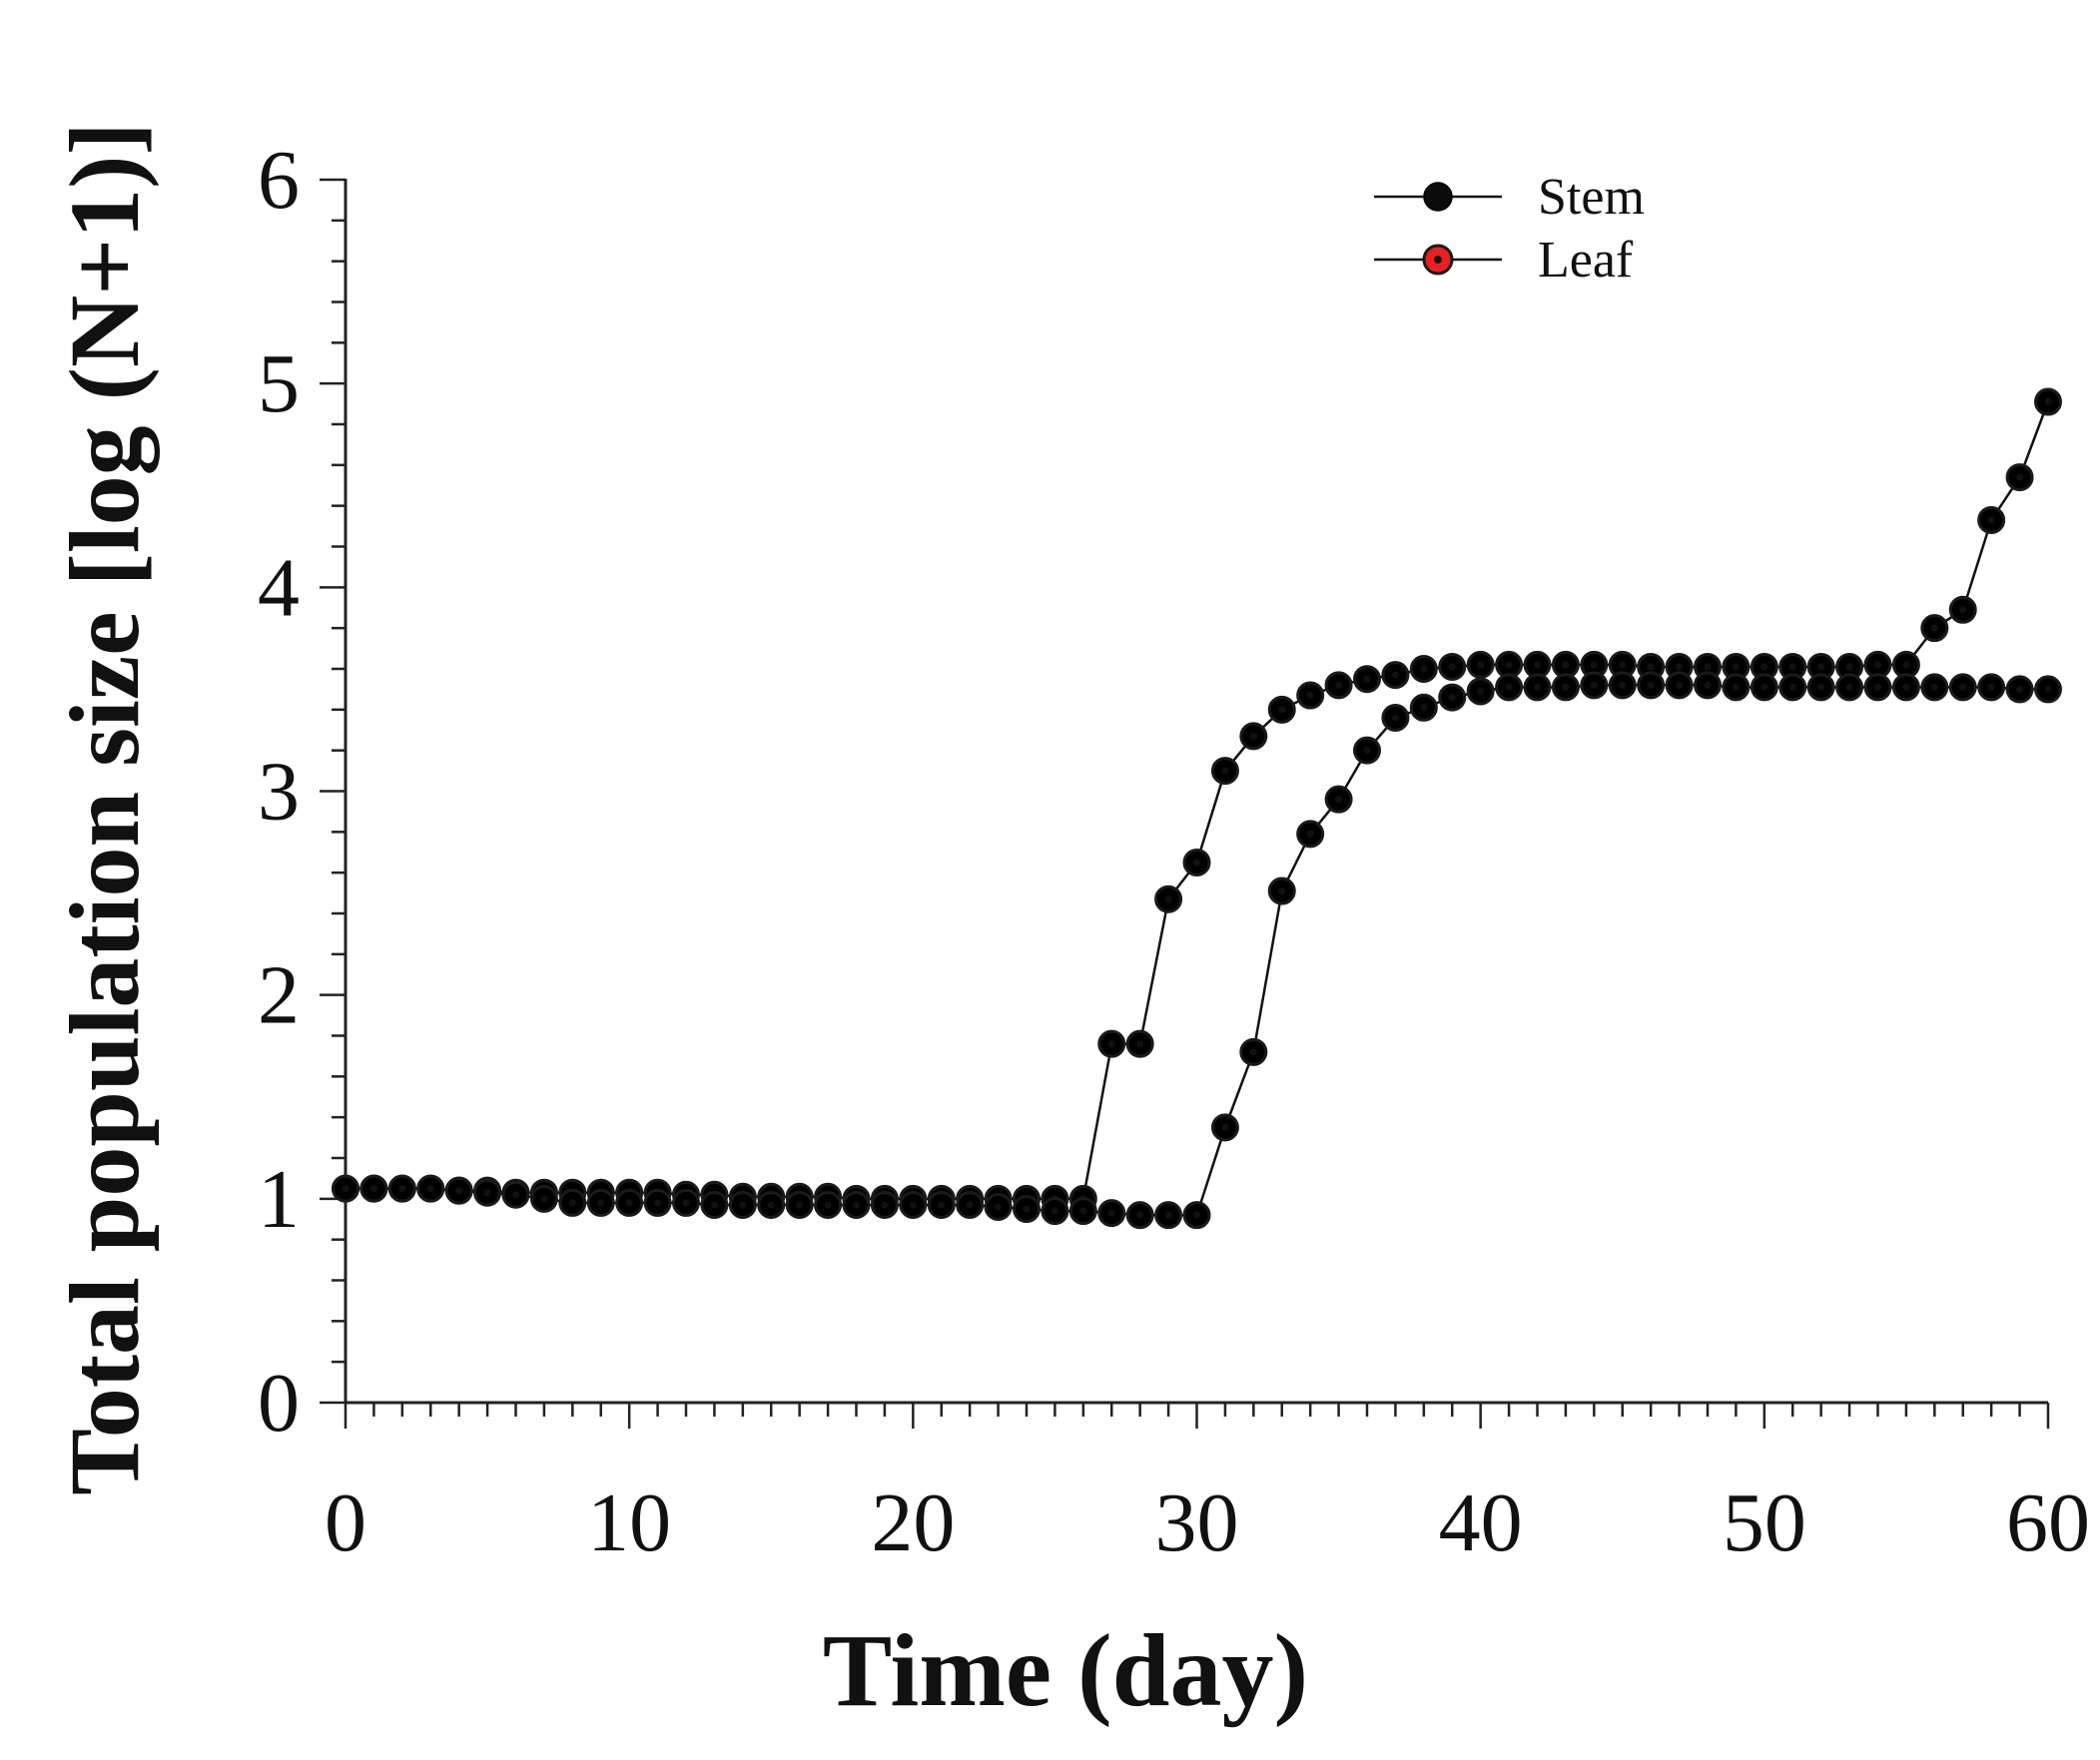 Image resolution: width=2100 pixels, height=1760 pixels. What do you see at coordinates (913, 1522) in the screenshot?
I see `x-tick-label: 20` at bounding box center [913, 1522].